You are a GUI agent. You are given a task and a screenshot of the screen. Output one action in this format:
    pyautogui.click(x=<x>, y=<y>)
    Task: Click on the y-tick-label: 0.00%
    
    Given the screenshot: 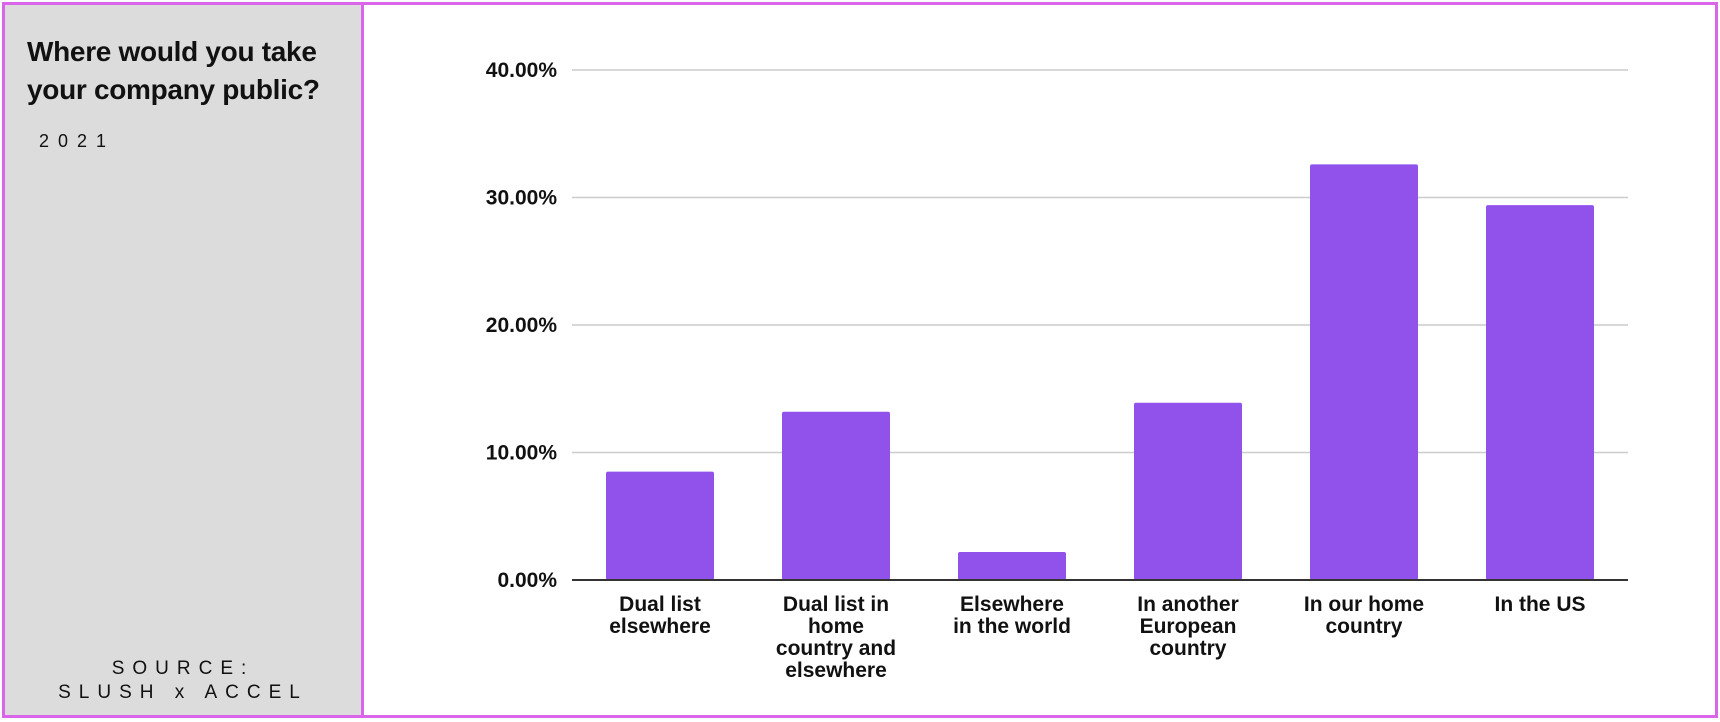 What is the action you would take?
    pyautogui.click(x=527, y=580)
    